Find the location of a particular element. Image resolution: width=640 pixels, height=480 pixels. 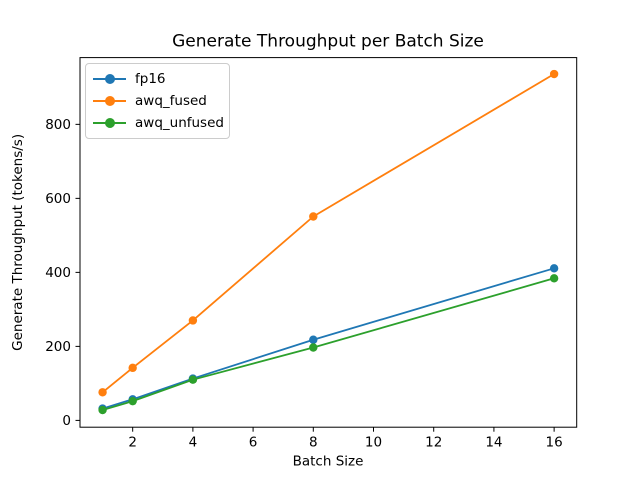

x-tick-label: 14 is located at coordinates (493, 443).